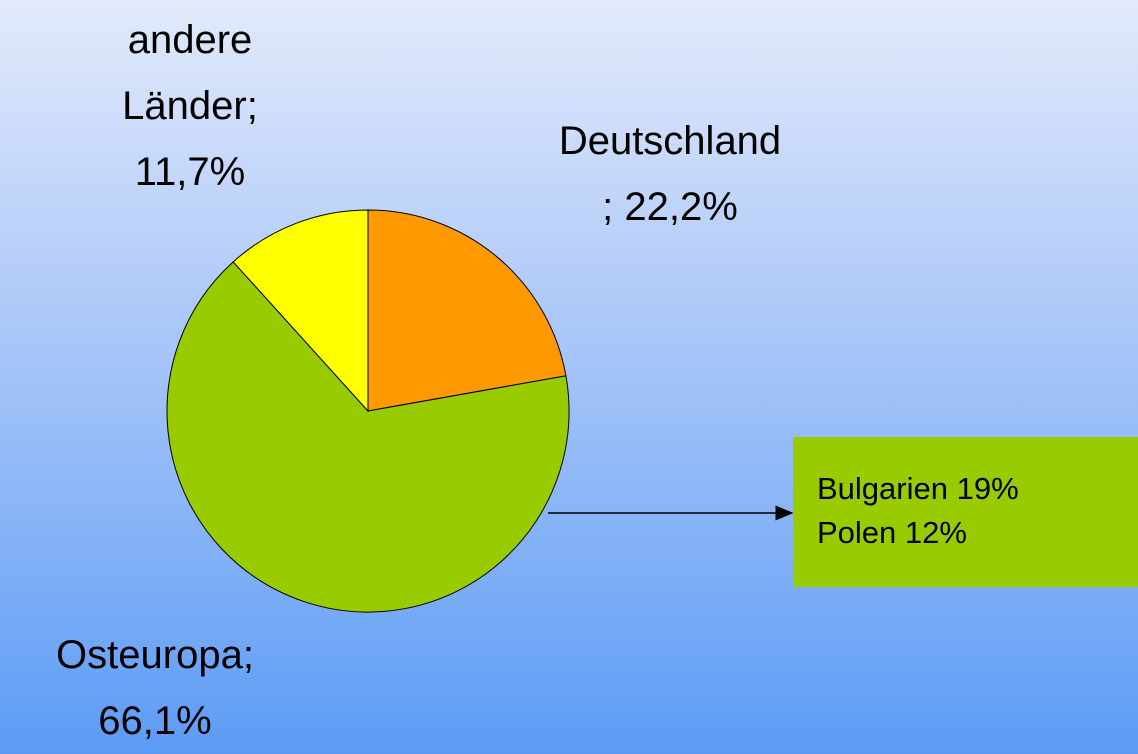  Describe the element at coordinates (190, 172) in the screenshot. I see `value-label: 11,7%` at that location.